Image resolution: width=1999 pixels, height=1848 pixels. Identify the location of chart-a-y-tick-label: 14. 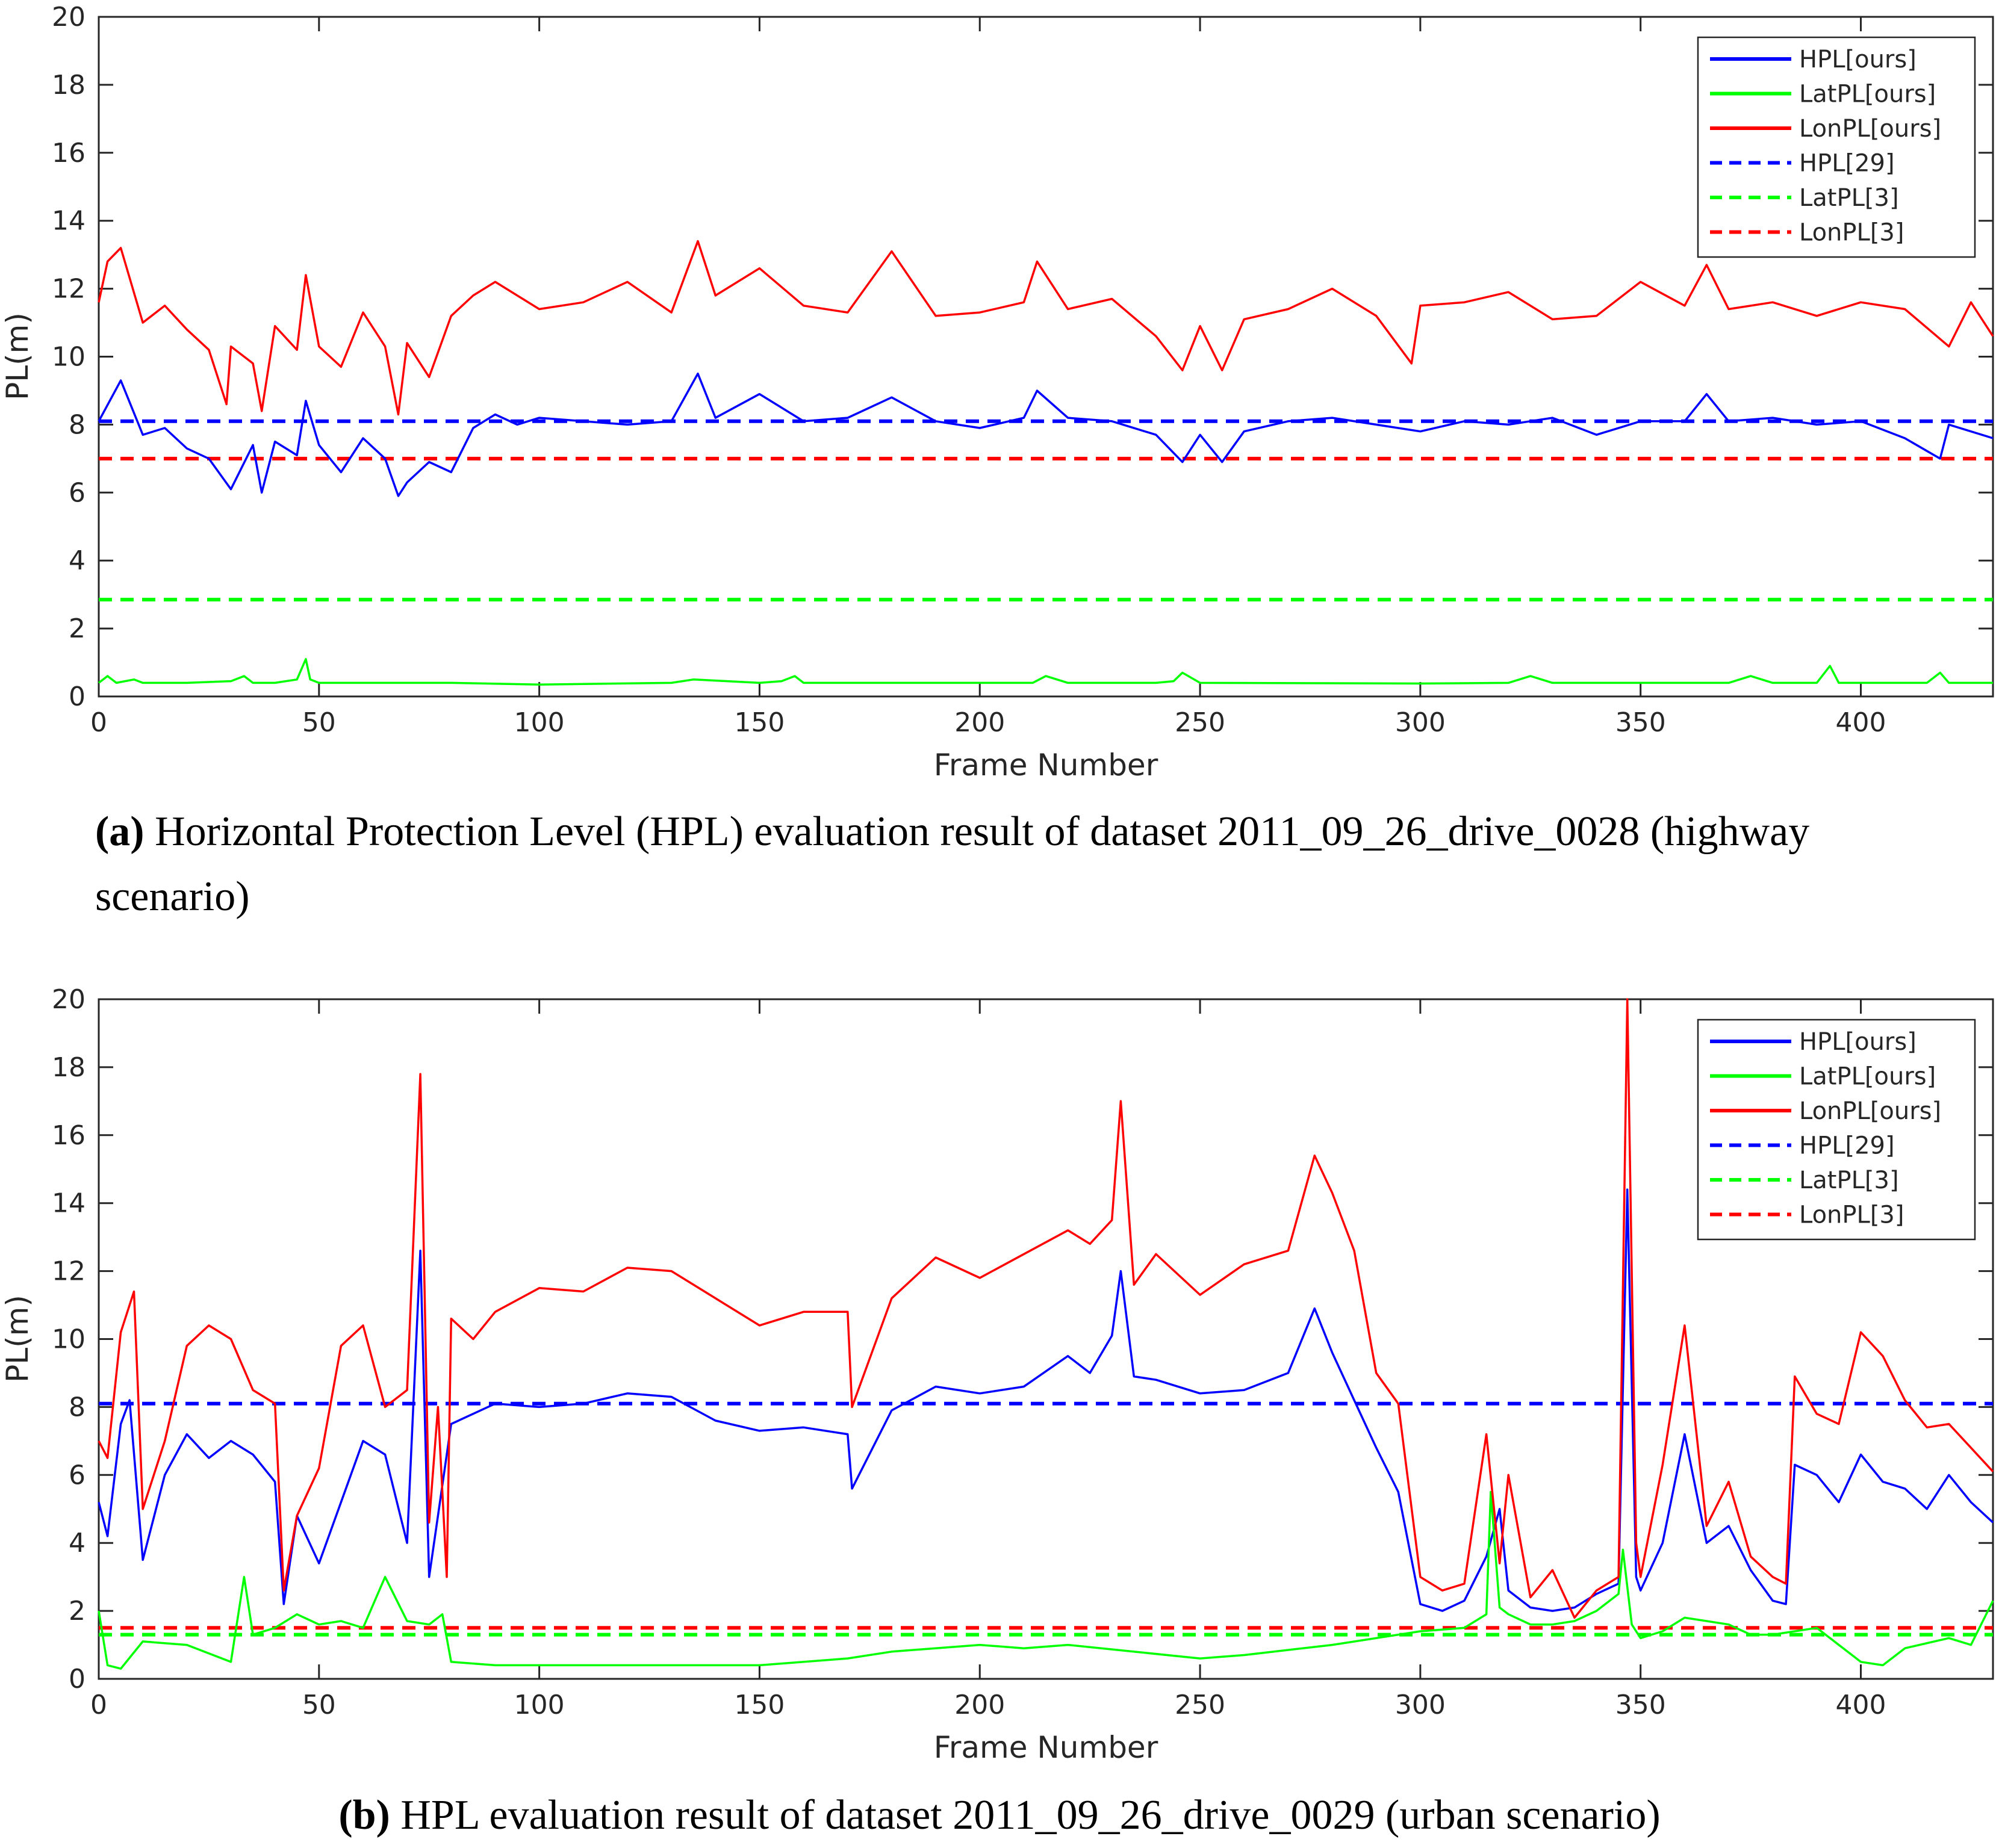
(68, 221).